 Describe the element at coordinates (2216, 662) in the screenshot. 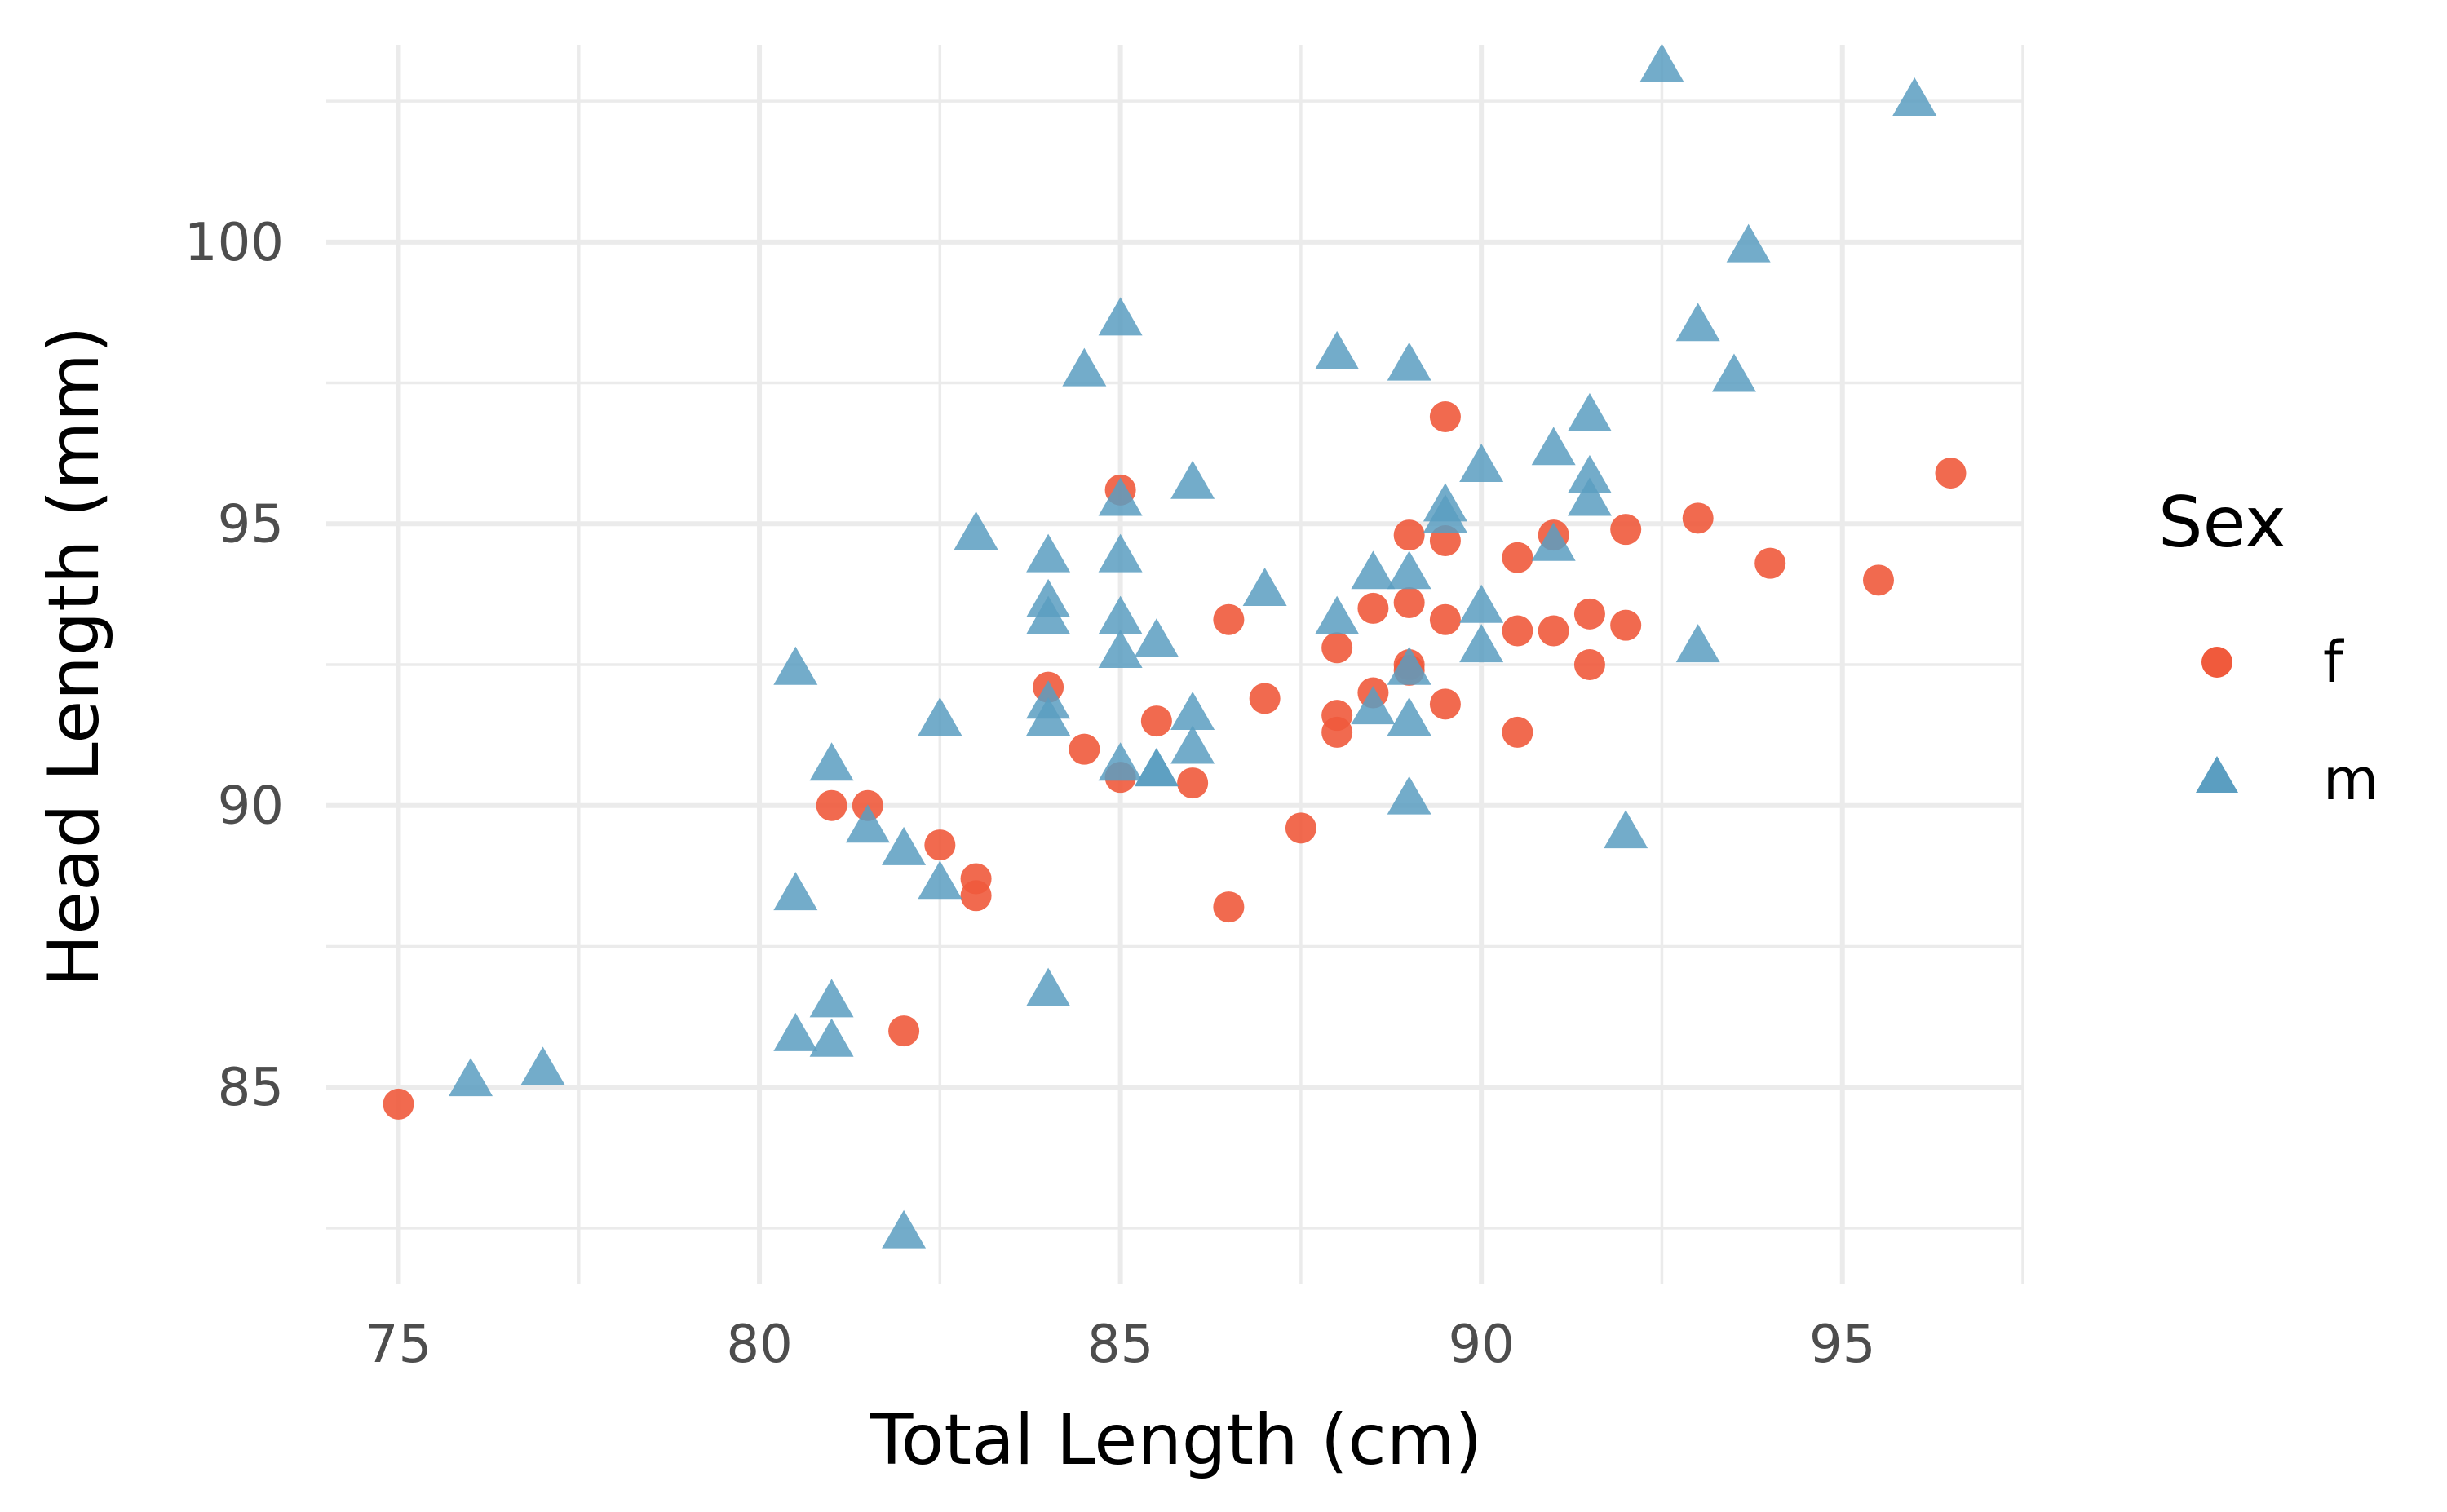

I see `legend-key-f-marker` at that location.